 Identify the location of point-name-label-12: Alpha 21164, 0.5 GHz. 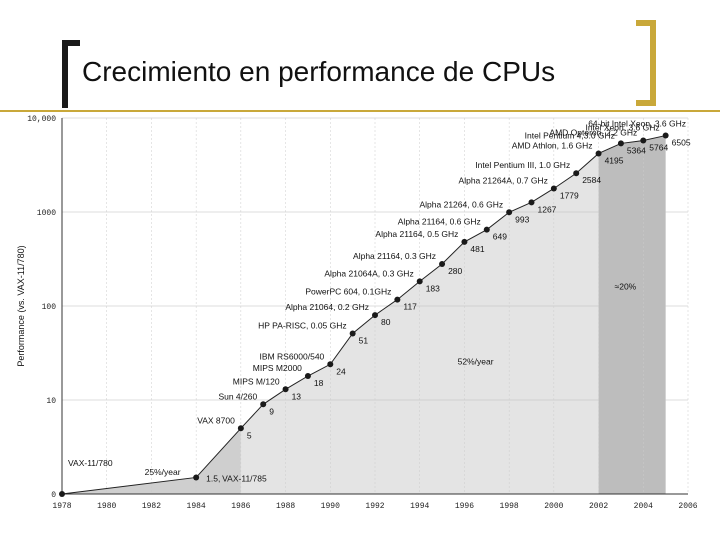
(416, 234).